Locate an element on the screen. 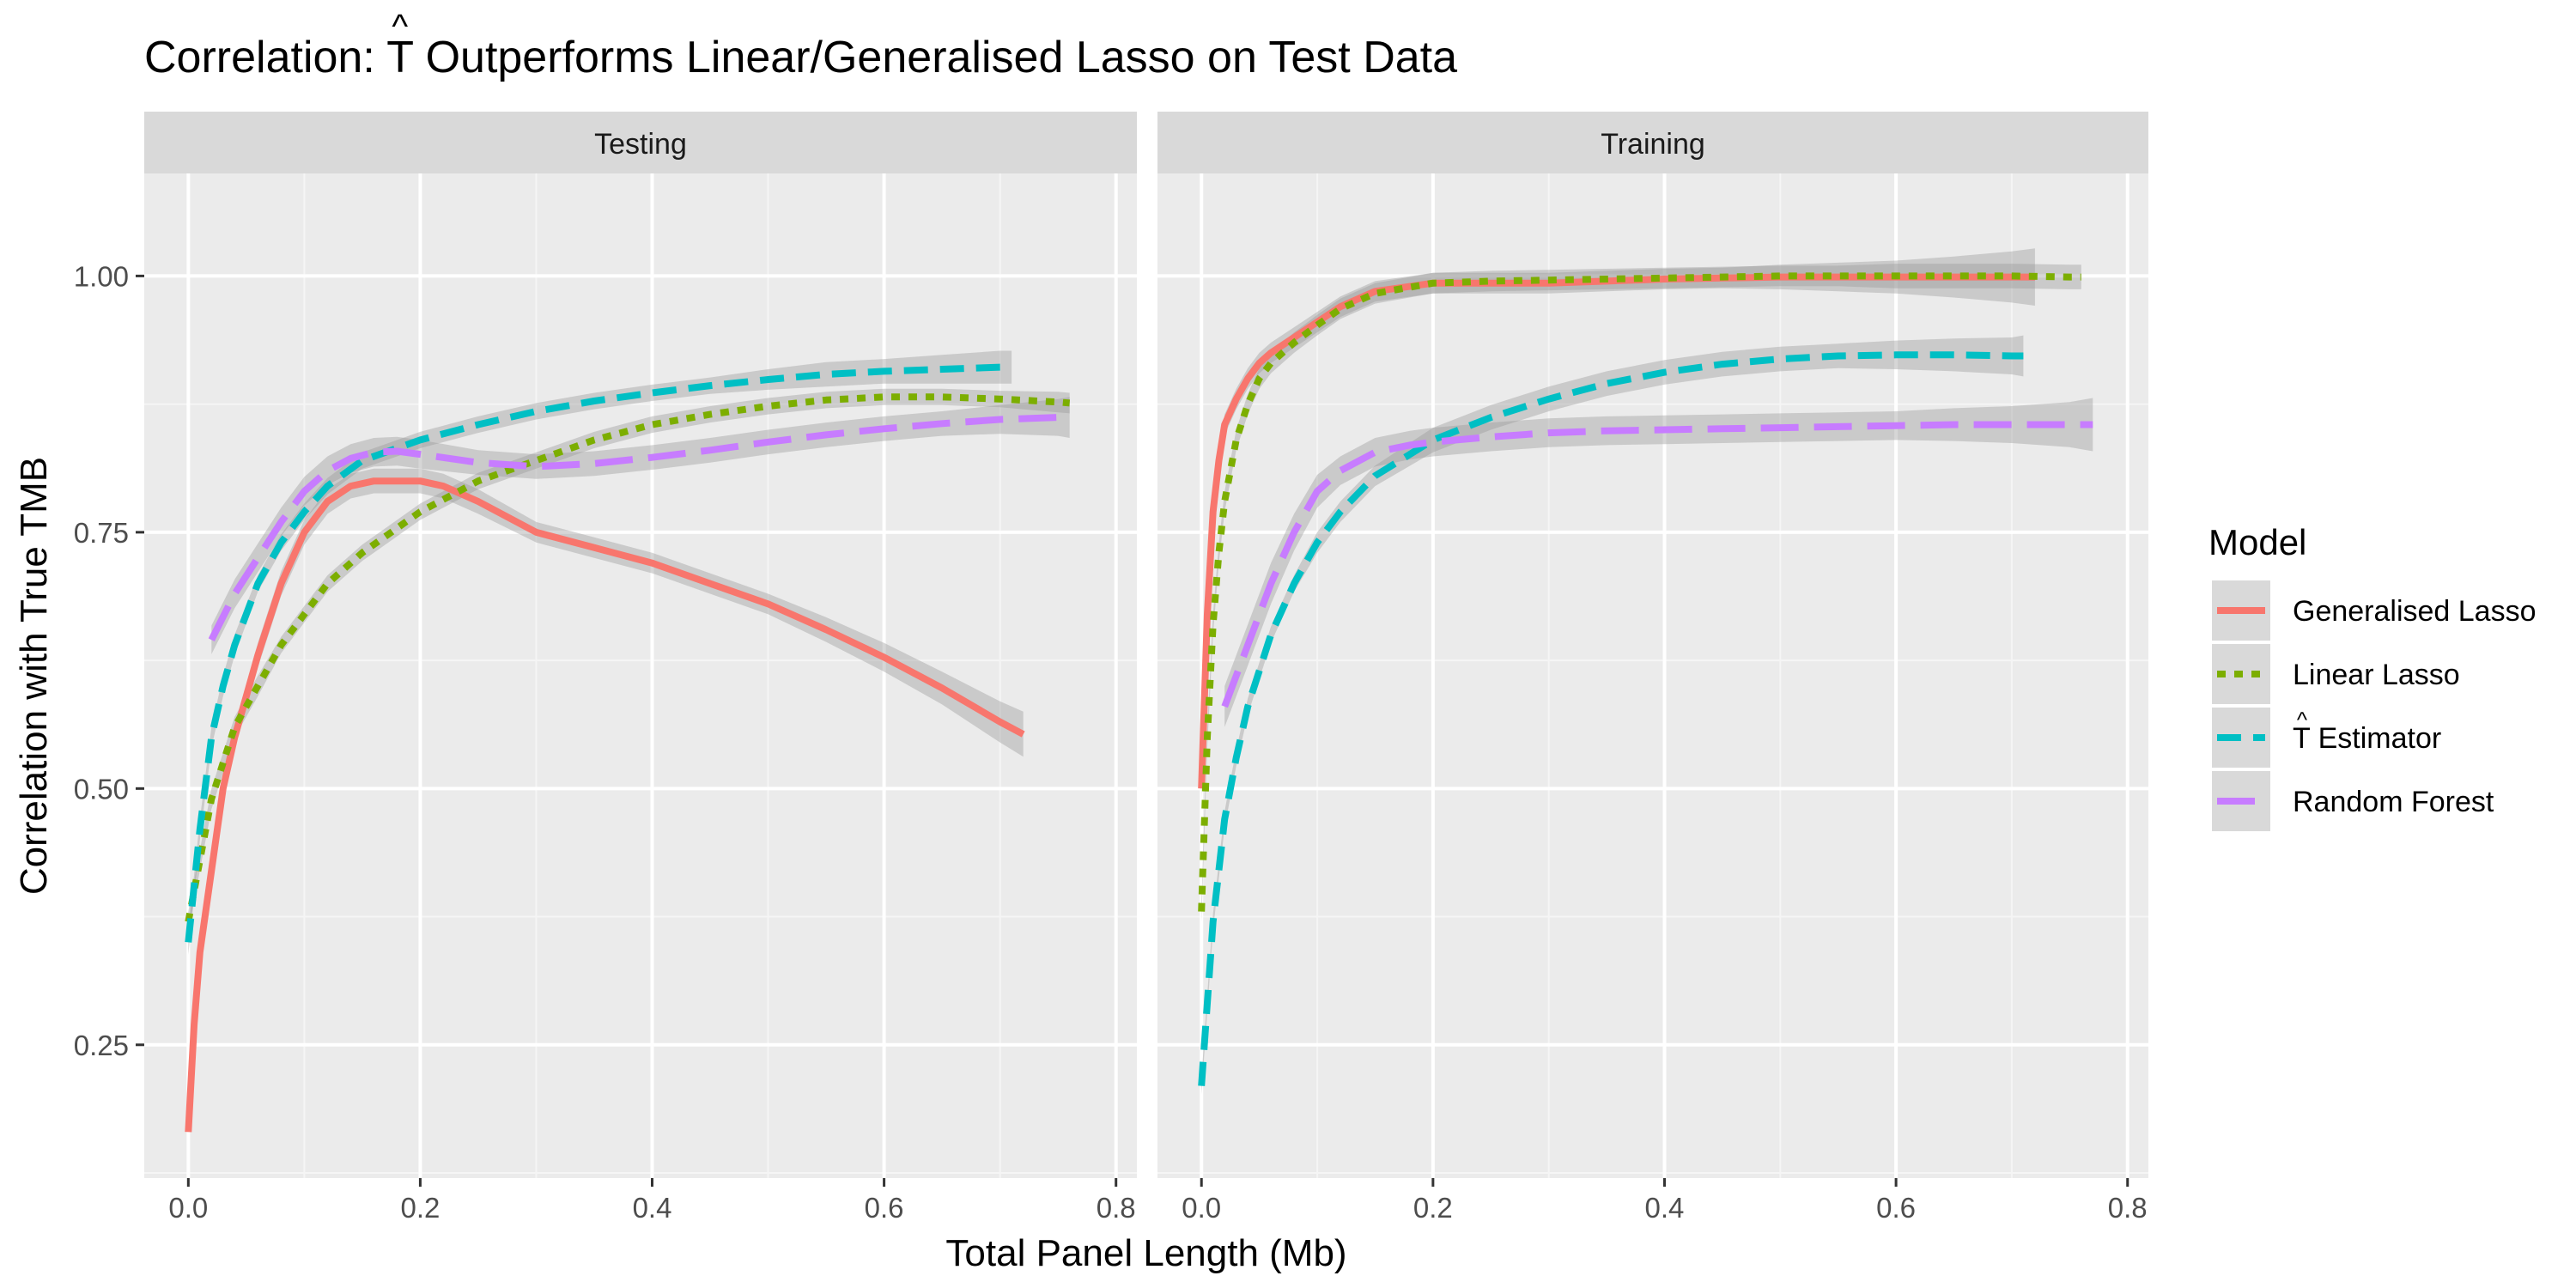  x-tick-label-training: 0.4 is located at coordinates (1665, 1208).